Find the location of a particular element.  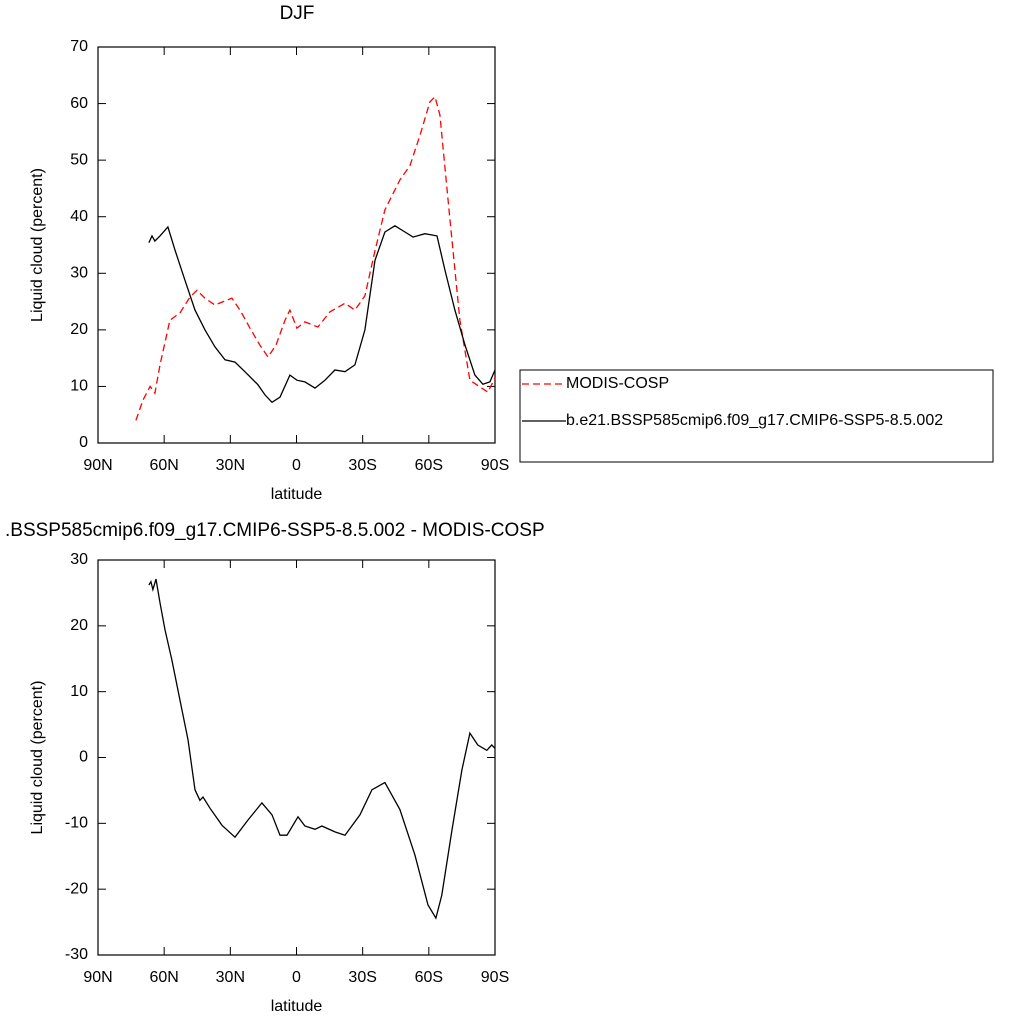

y-tick-label: -10 is located at coordinates (76, 823).